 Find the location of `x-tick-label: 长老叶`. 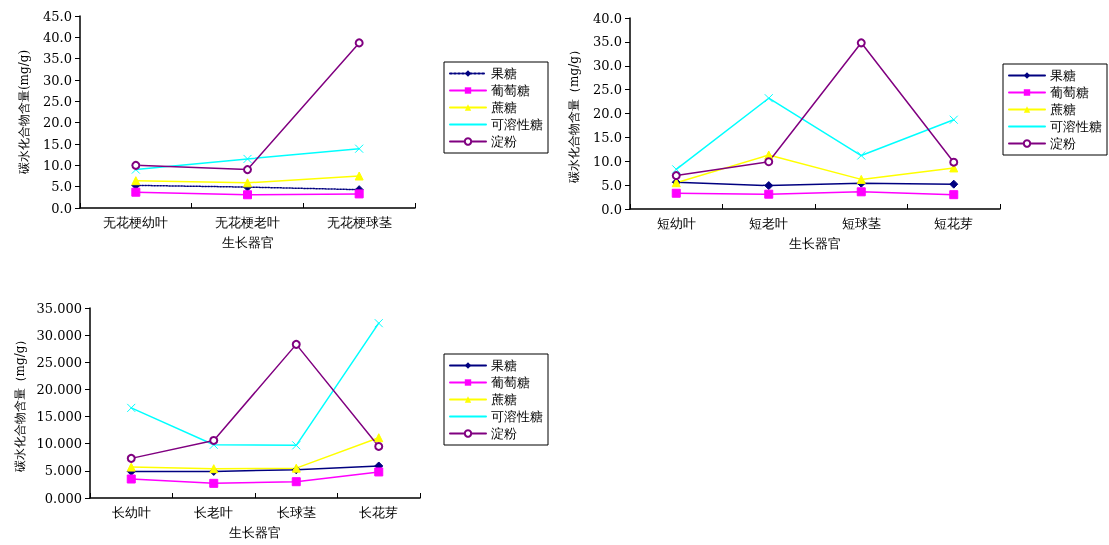

x-tick-label: 长老叶 is located at coordinates (214, 512).